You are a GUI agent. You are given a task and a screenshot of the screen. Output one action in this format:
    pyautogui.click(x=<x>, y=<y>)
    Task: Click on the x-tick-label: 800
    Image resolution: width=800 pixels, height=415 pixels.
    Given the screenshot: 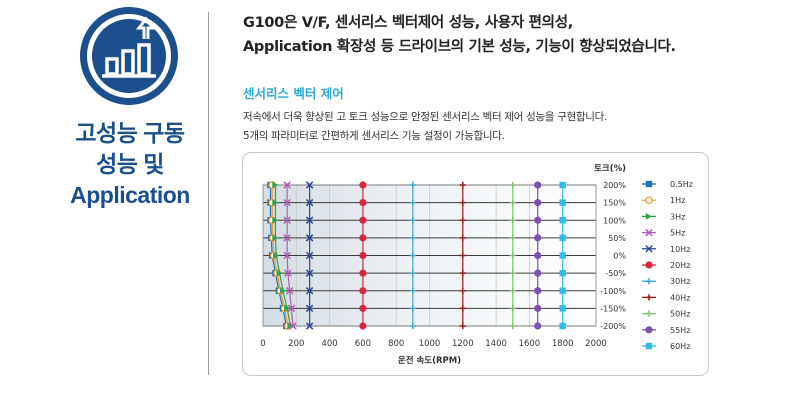 What is the action you would take?
    pyautogui.click(x=396, y=344)
    